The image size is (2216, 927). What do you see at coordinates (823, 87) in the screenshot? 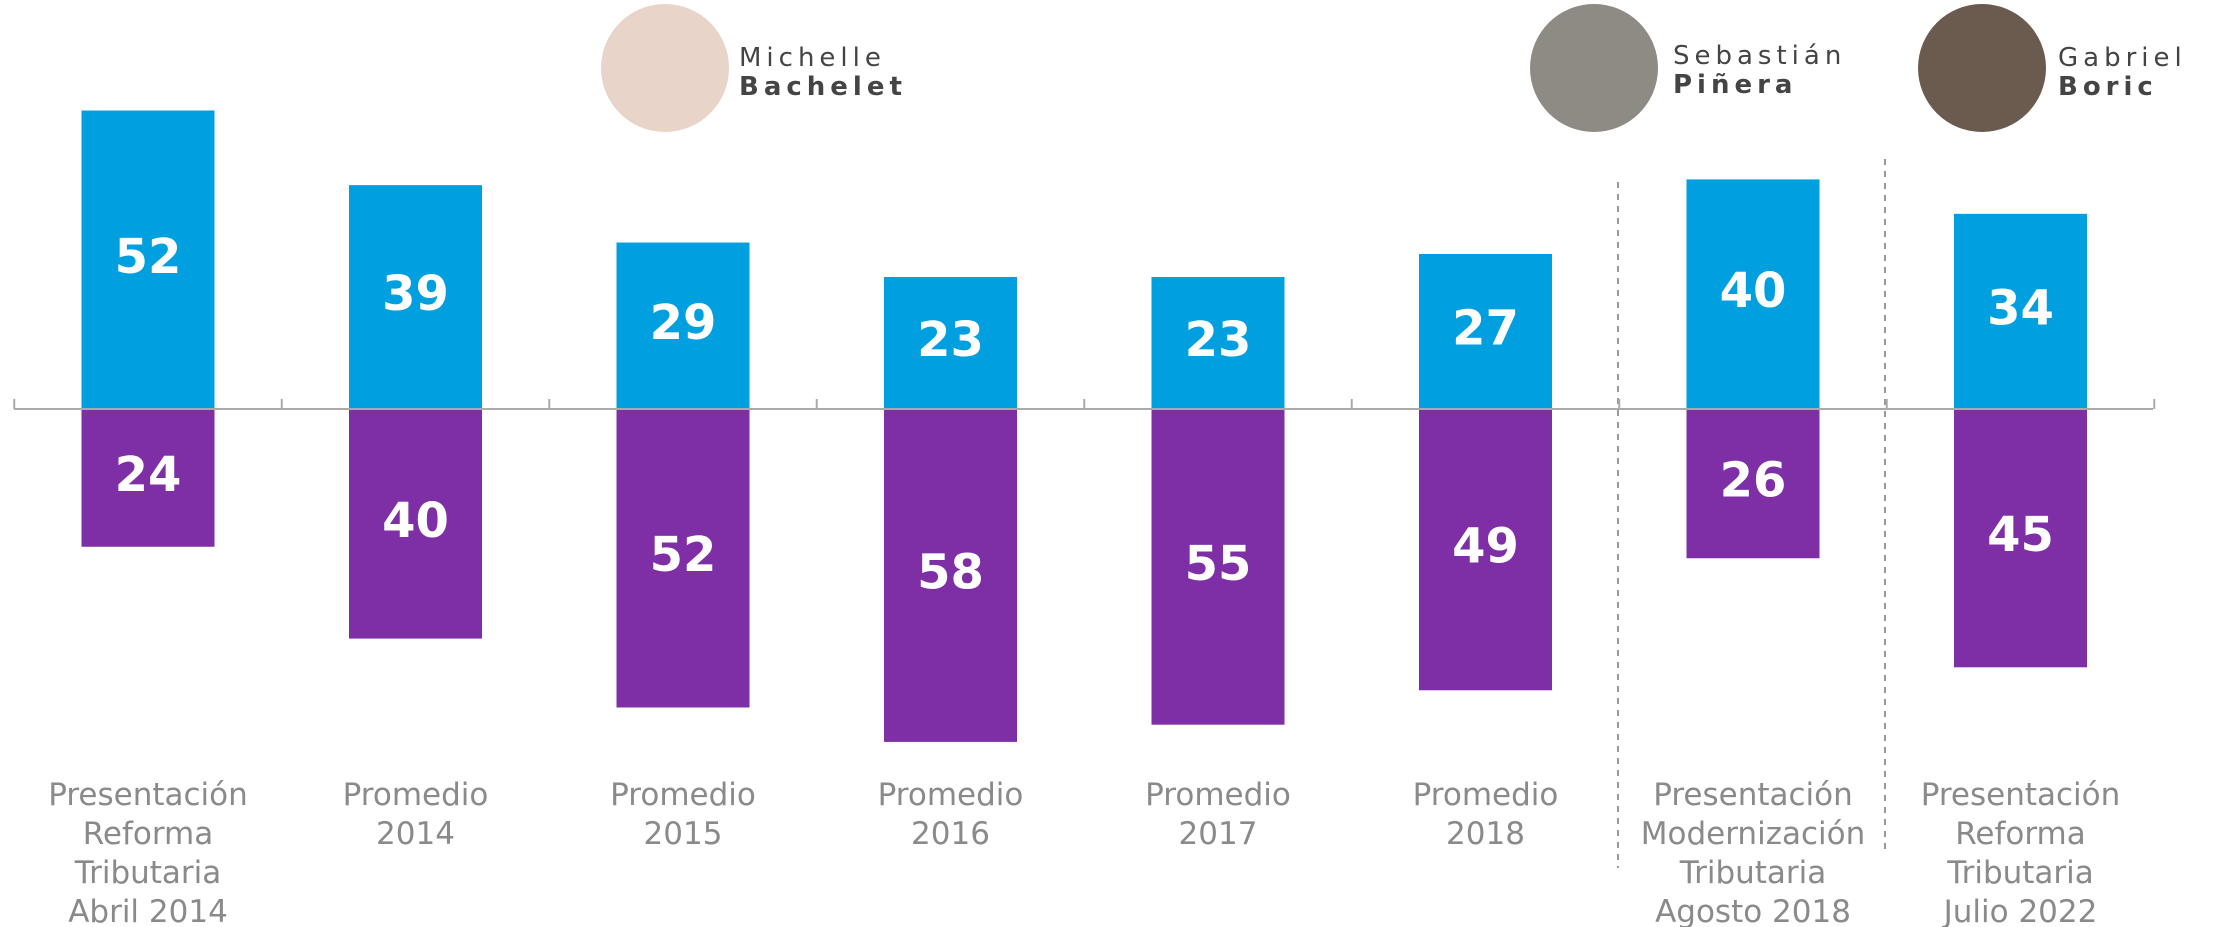
I see `president-last: Bachelet` at bounding box center [823, 87].